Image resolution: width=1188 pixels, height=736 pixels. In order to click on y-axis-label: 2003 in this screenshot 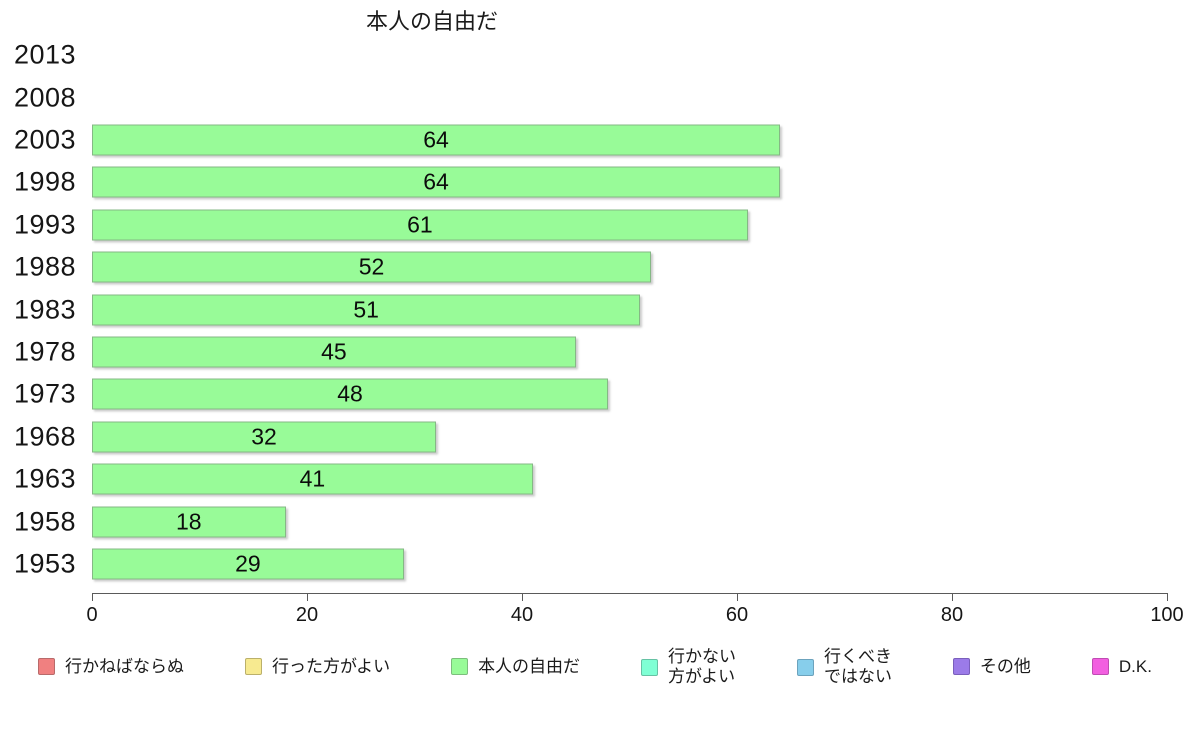, I will do `click(45, 139)`.